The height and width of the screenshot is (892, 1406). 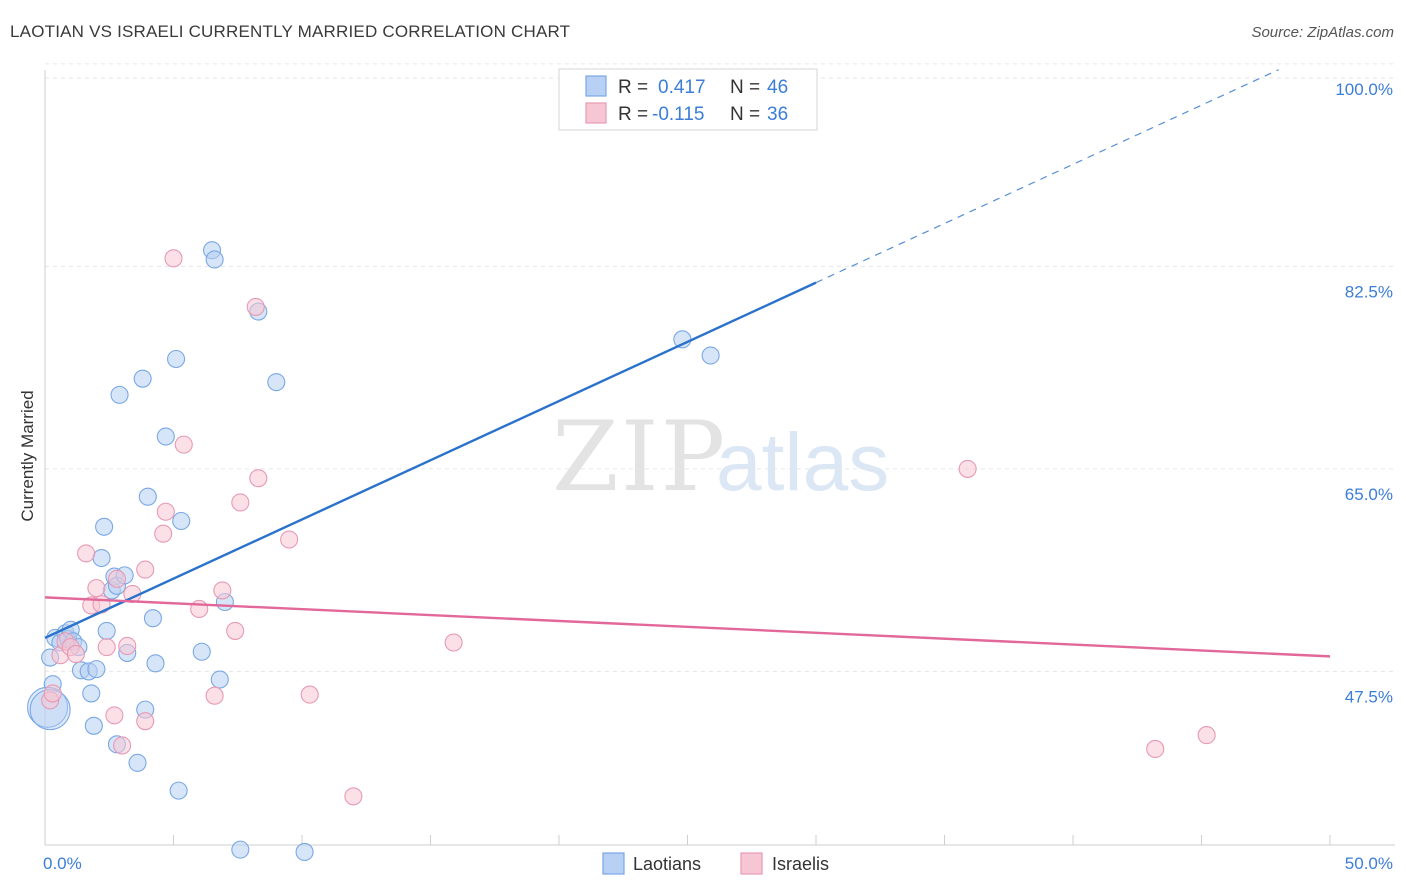 I want to click on stats-r-value-israelis: -0.115, so click(x=678, y=114).